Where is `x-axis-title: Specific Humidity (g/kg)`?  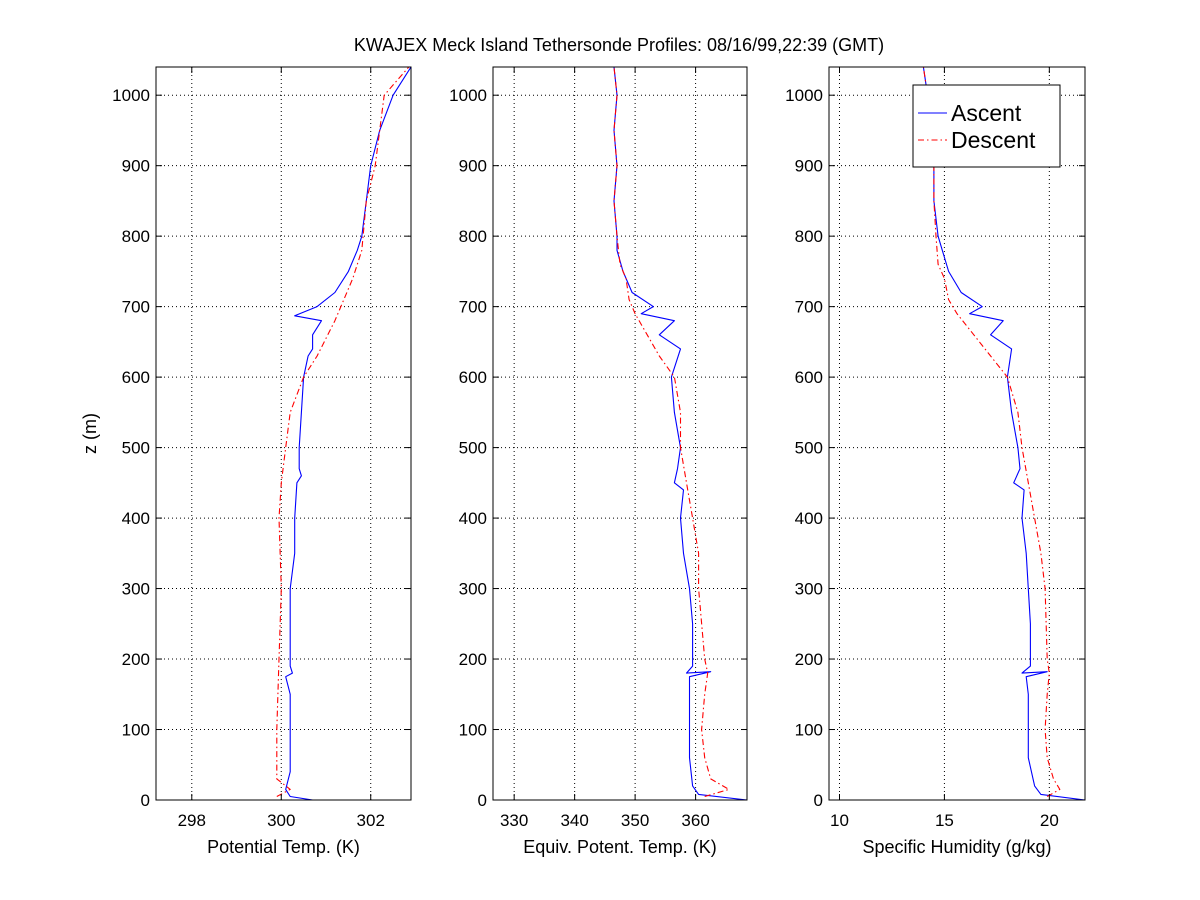
x-axis-title: Specific Humidity (g/kg) is located at coordinates (956, 847).